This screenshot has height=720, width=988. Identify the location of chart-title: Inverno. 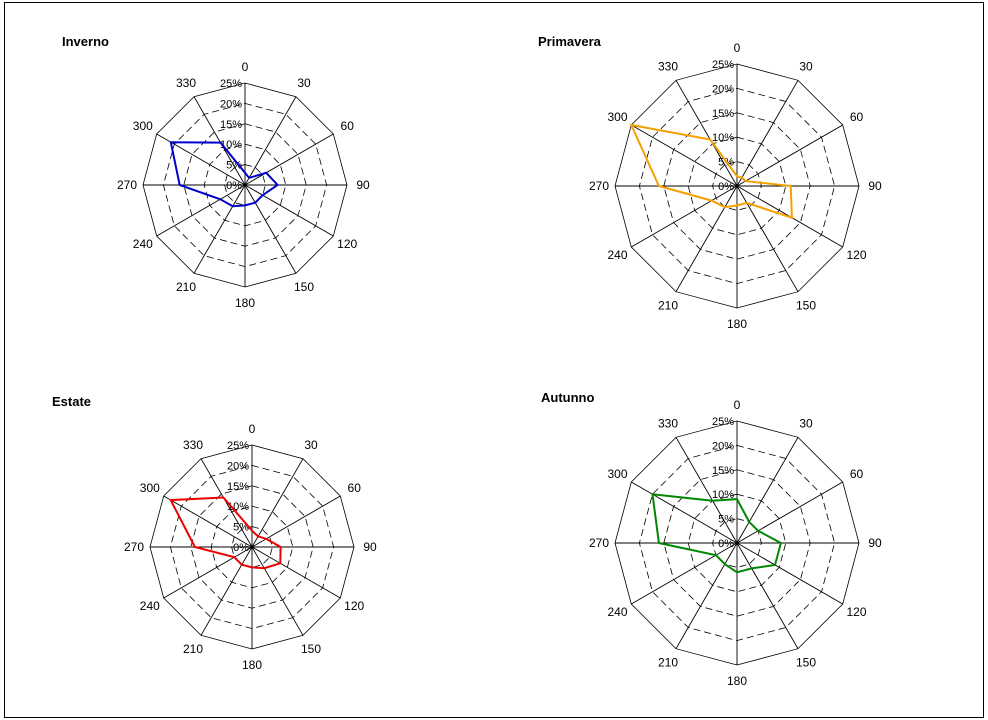
(85, 41).